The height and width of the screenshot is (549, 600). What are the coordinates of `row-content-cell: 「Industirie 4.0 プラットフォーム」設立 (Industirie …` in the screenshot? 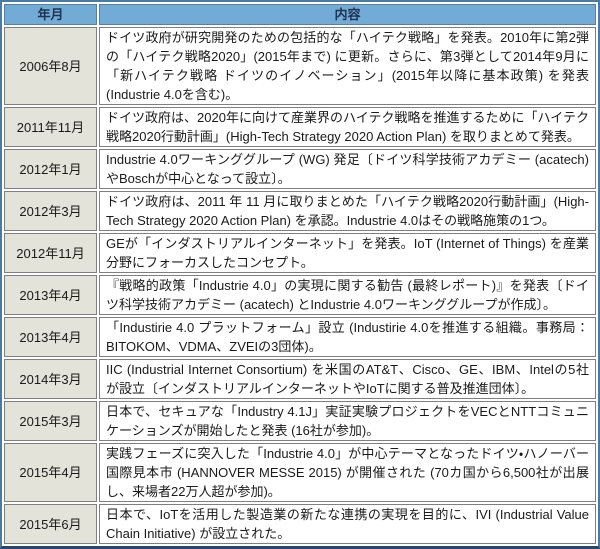 It's located at (347, 337).